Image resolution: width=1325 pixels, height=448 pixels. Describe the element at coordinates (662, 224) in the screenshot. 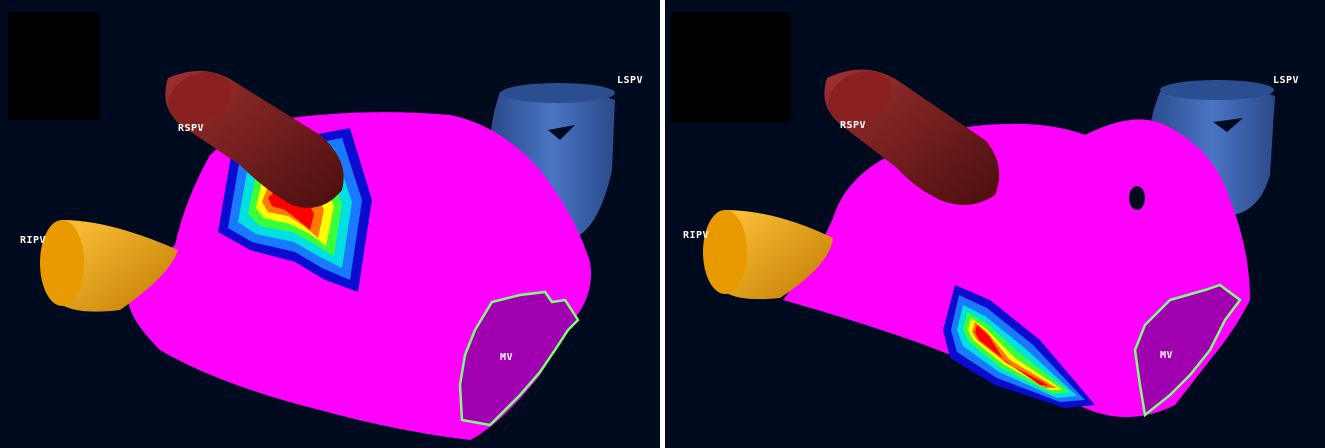

I see `panel-divider` at that location.